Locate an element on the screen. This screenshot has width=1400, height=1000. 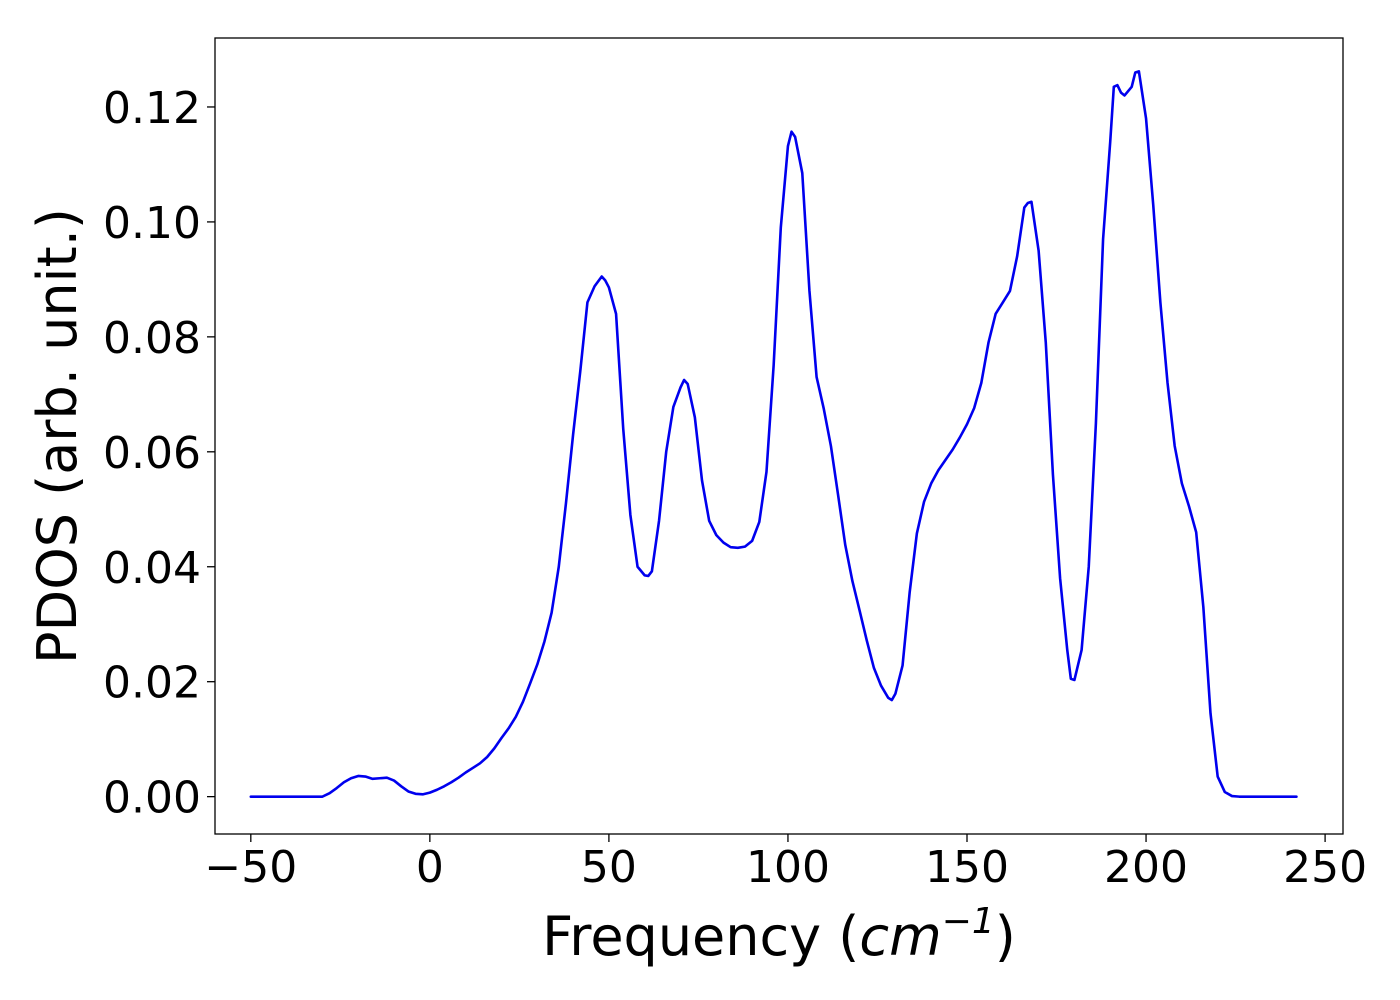
y-tick-label: 0.06 is located at coordinates (152, 453).